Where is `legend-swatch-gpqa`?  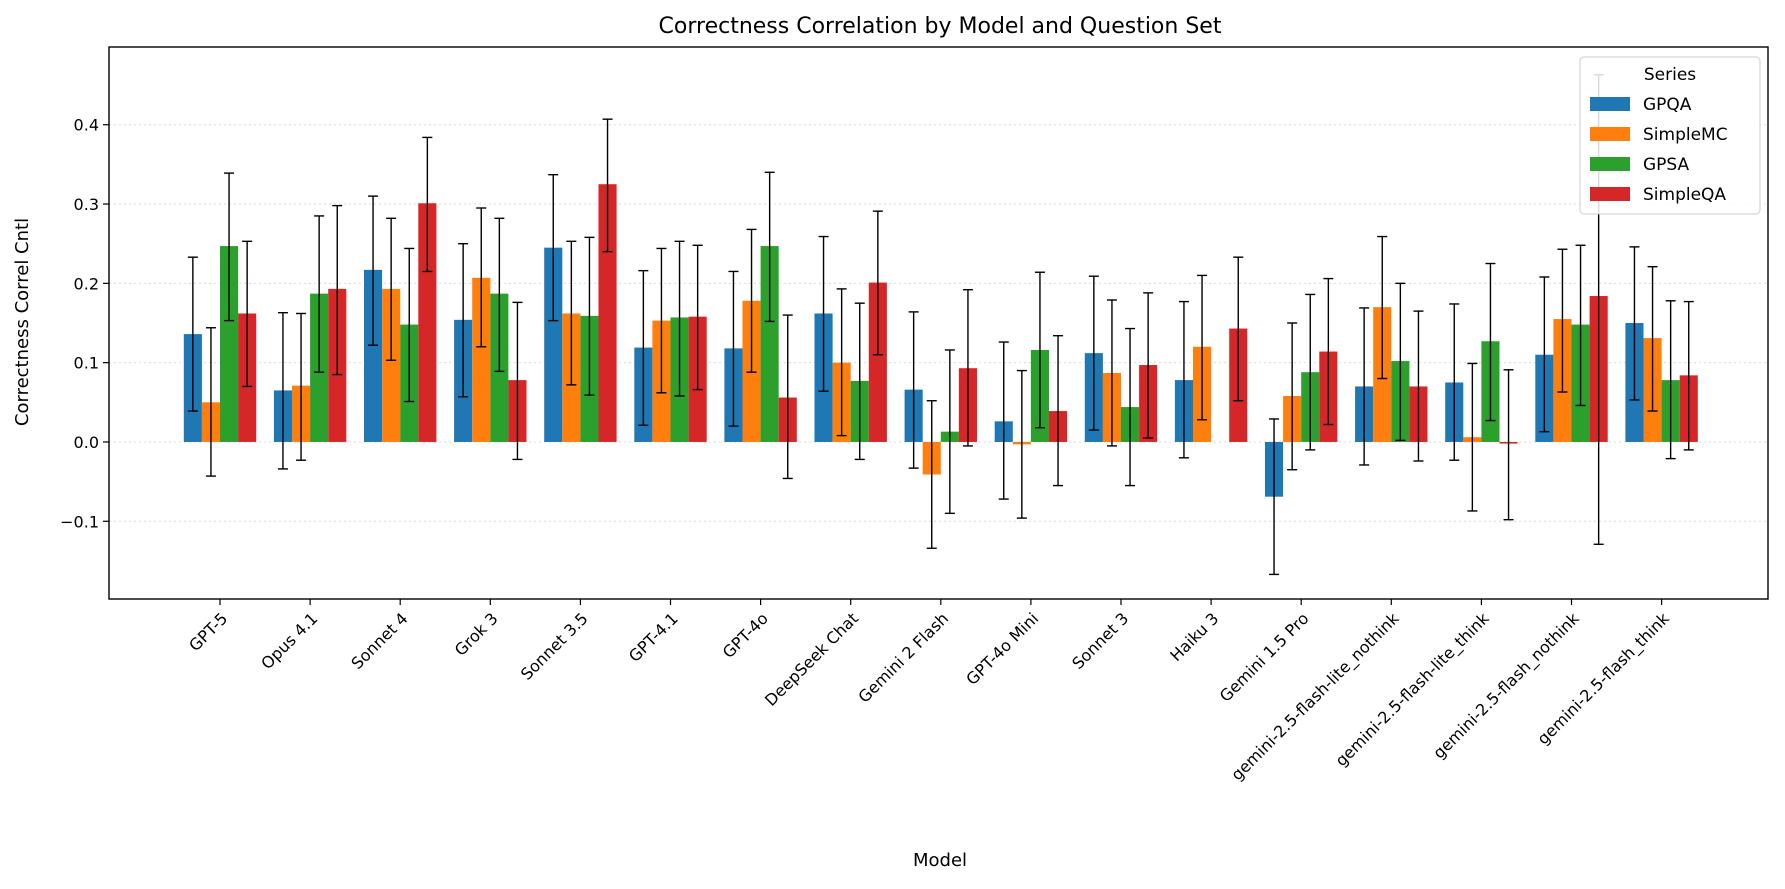
legend-swatch-gpqa is located at coordinates (1610, 104).